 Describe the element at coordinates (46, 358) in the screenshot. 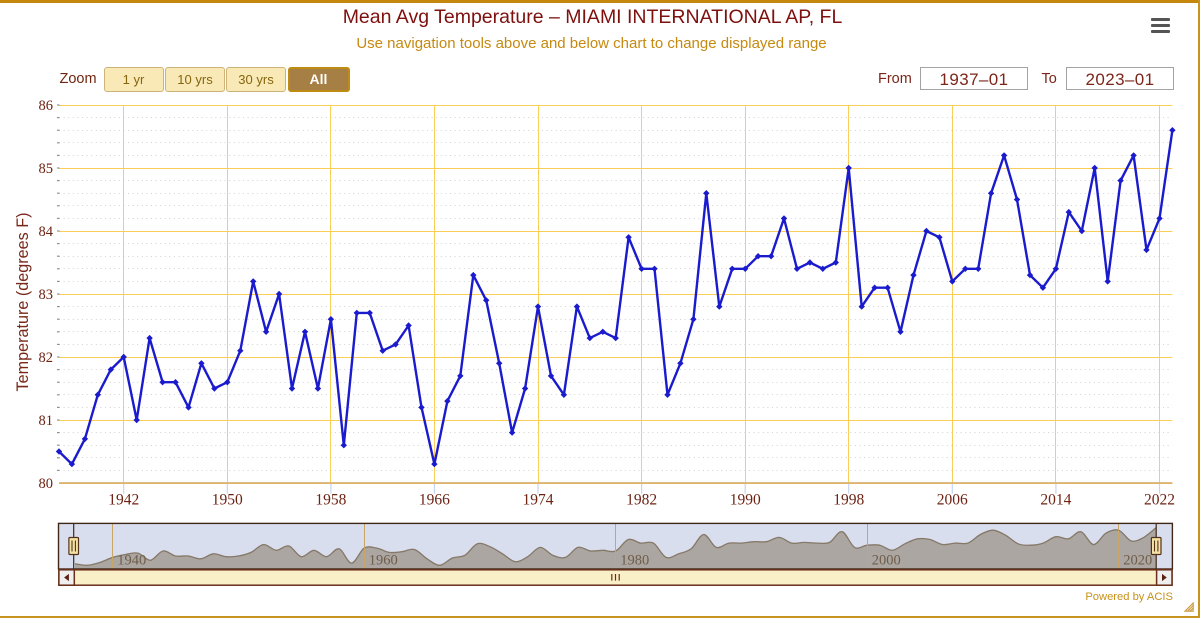

I see `svg-text: 82` at that location.